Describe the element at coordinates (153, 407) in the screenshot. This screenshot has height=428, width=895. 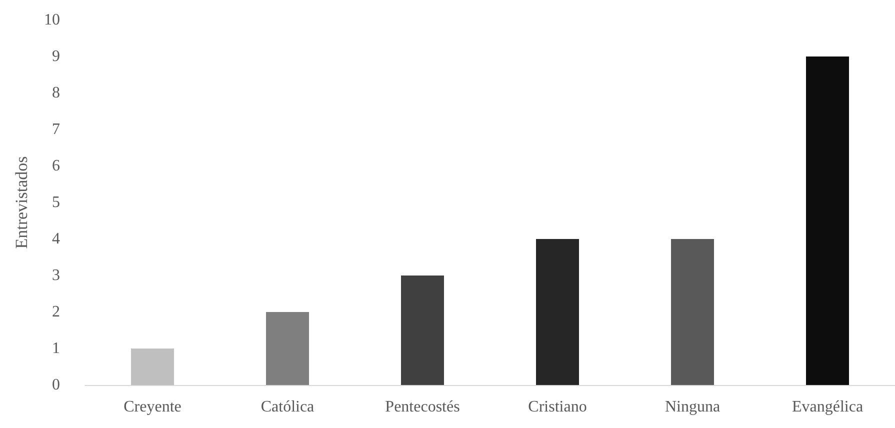
I see `x-tick-label: Creyente` at that location.